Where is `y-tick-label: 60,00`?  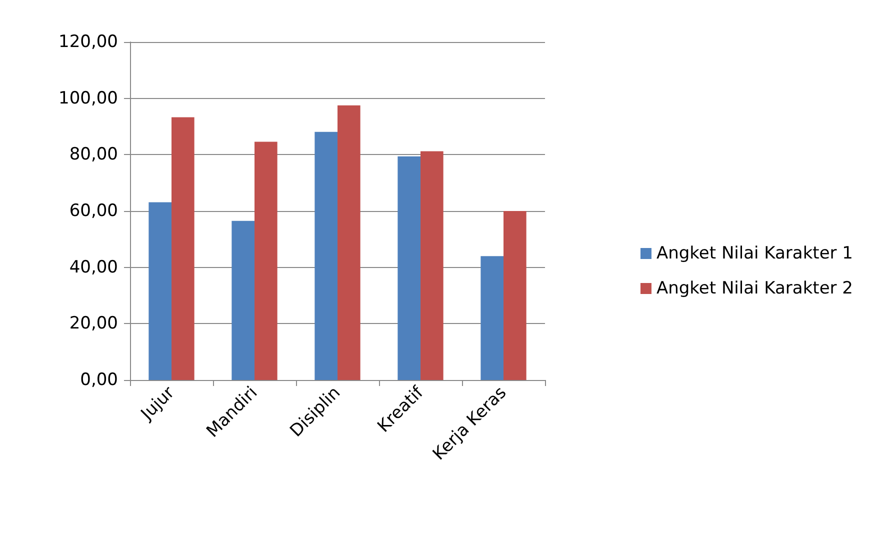 y-tick-label: 60,00 is located at coordinates (93, 211).